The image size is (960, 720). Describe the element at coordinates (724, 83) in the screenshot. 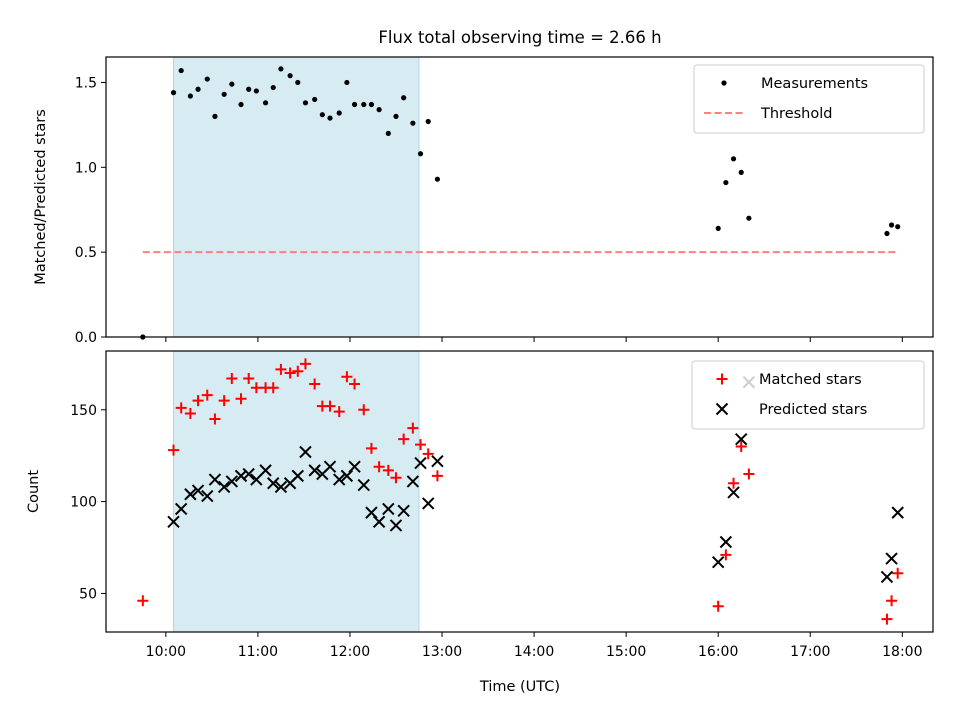

I see `legend-marker-measurements` at that location.